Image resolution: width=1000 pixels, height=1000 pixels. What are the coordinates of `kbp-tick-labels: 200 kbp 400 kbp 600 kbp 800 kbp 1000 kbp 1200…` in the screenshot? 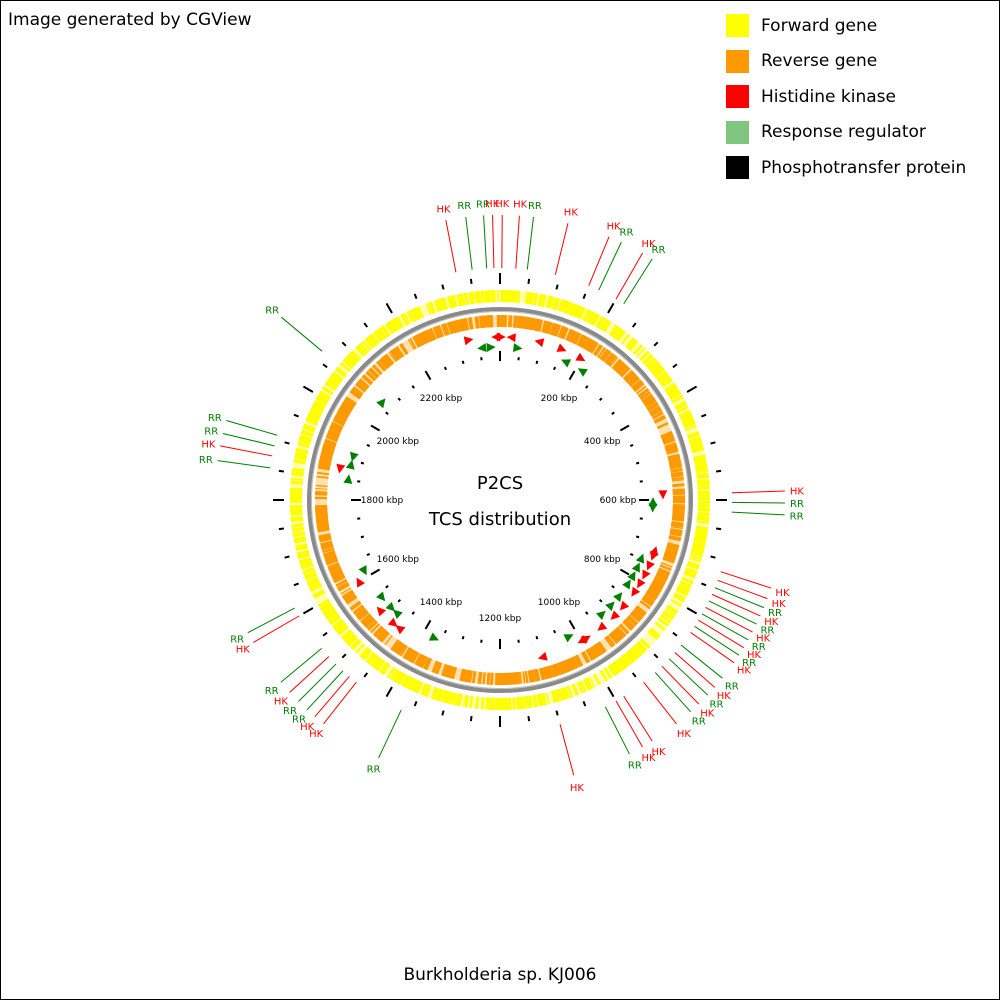 It's located at (499, 509).